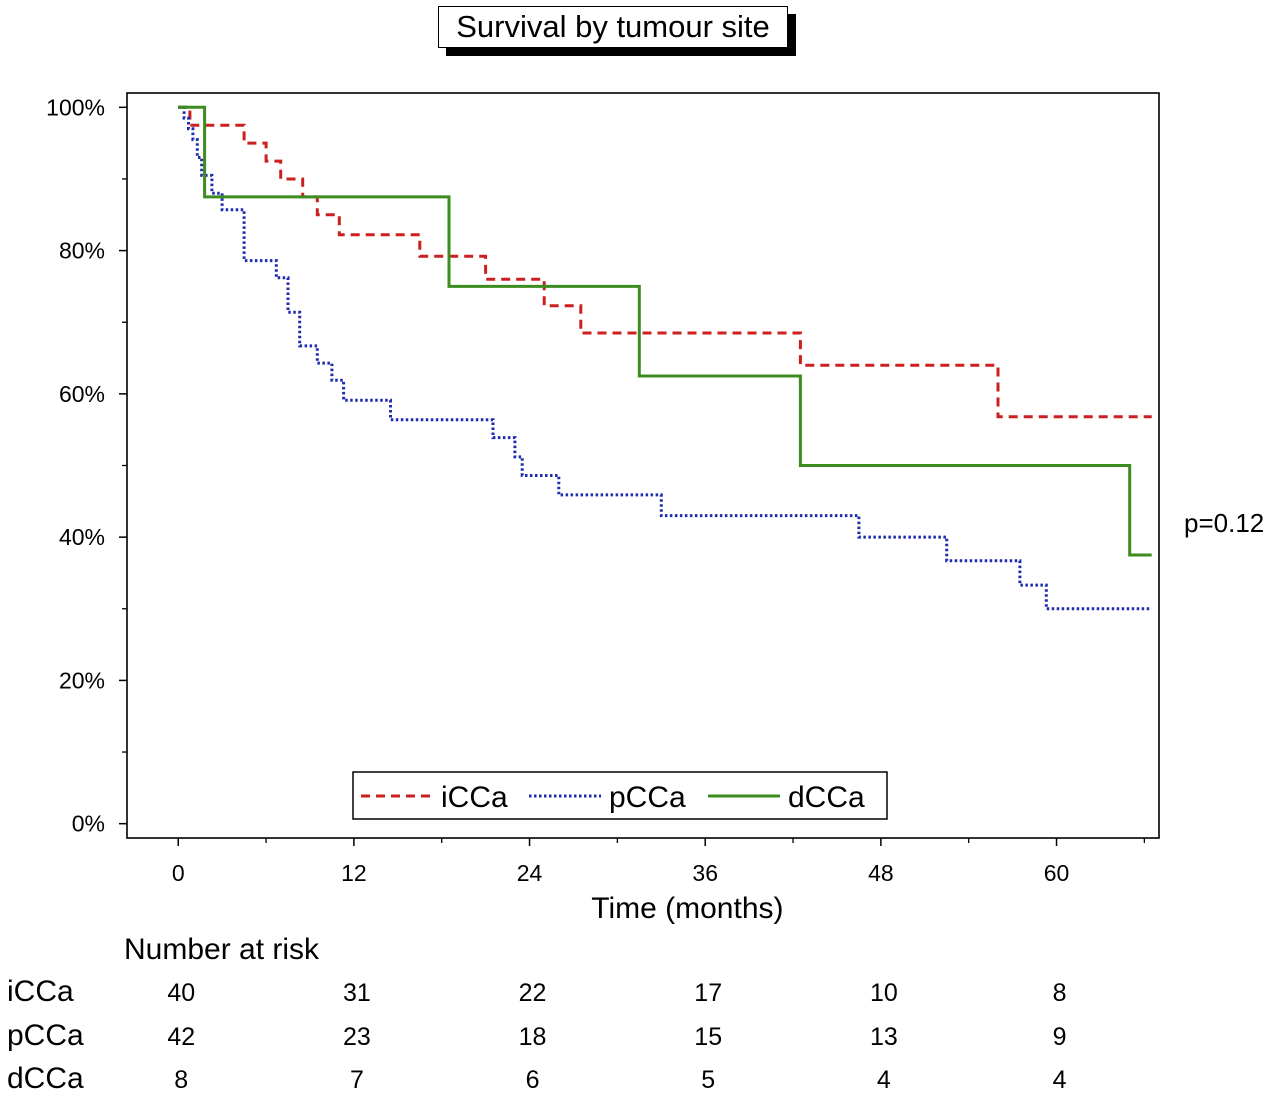  Describe the element at coordinates (82, 394) in the screenshot. I see `y-tick-label: 60%` at that location.